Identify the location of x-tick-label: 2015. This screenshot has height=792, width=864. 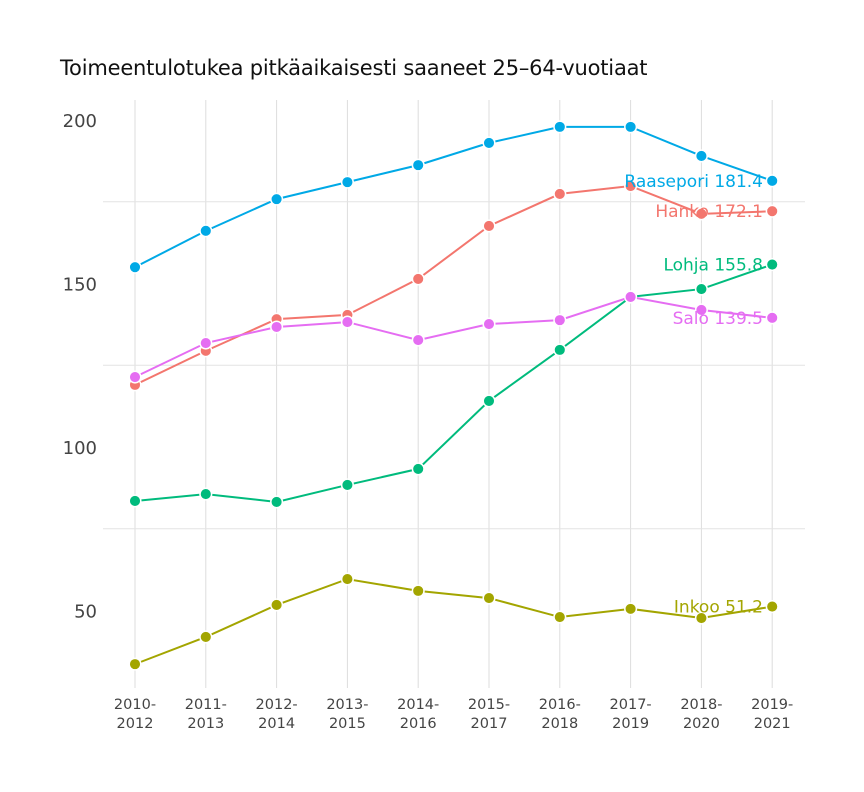
(347, 724).